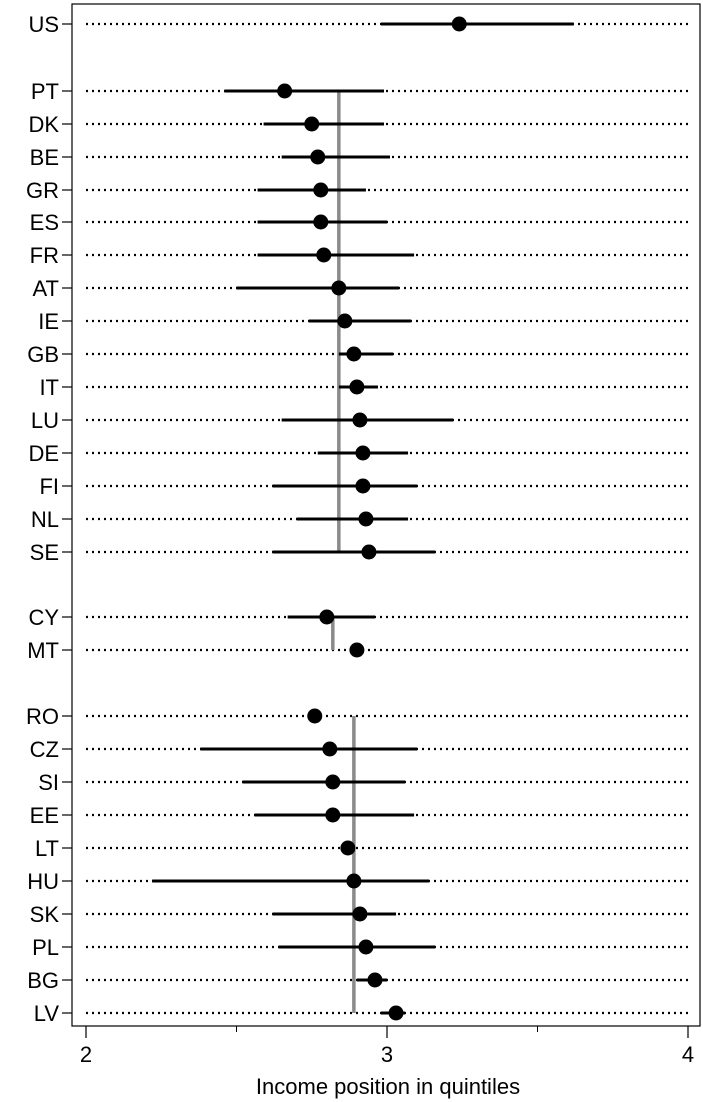  I want to click on country-label: LT, so click(47, 848).